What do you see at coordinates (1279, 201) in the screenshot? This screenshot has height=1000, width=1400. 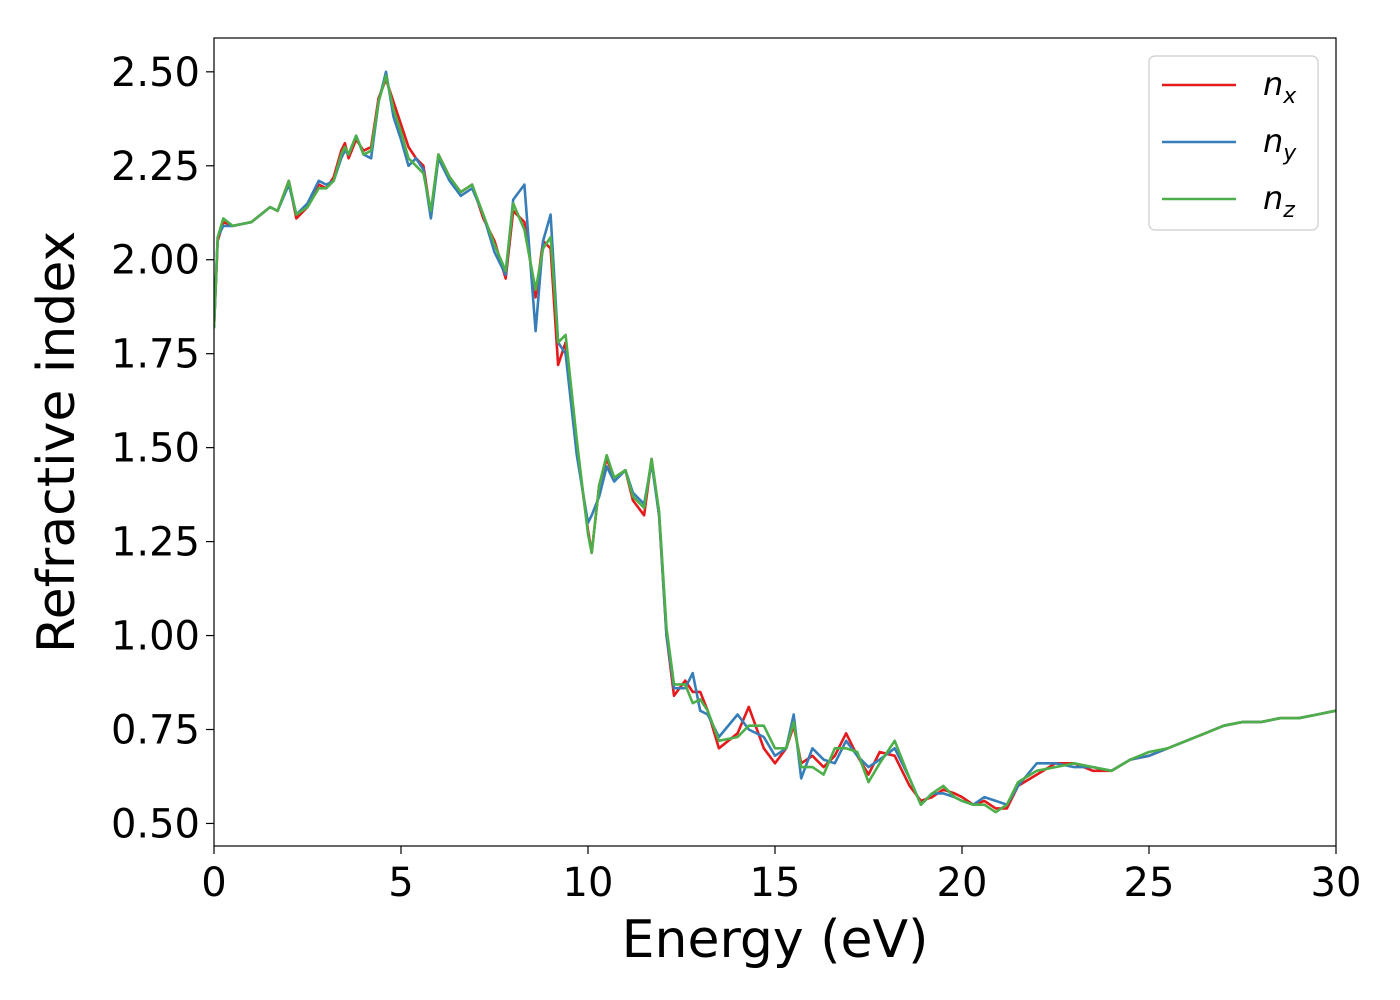 I see `legend-label-nz: nz` at bounding box center [1279, 201].